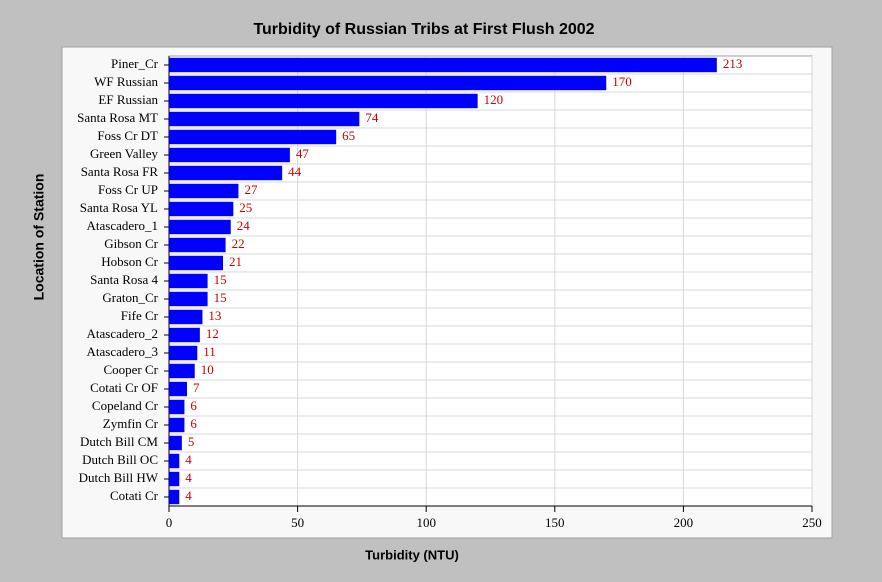  What do you see at coordinates (238, 243) in the screenshot?
I see `value-label: 22` at bounding box center [238, 243].